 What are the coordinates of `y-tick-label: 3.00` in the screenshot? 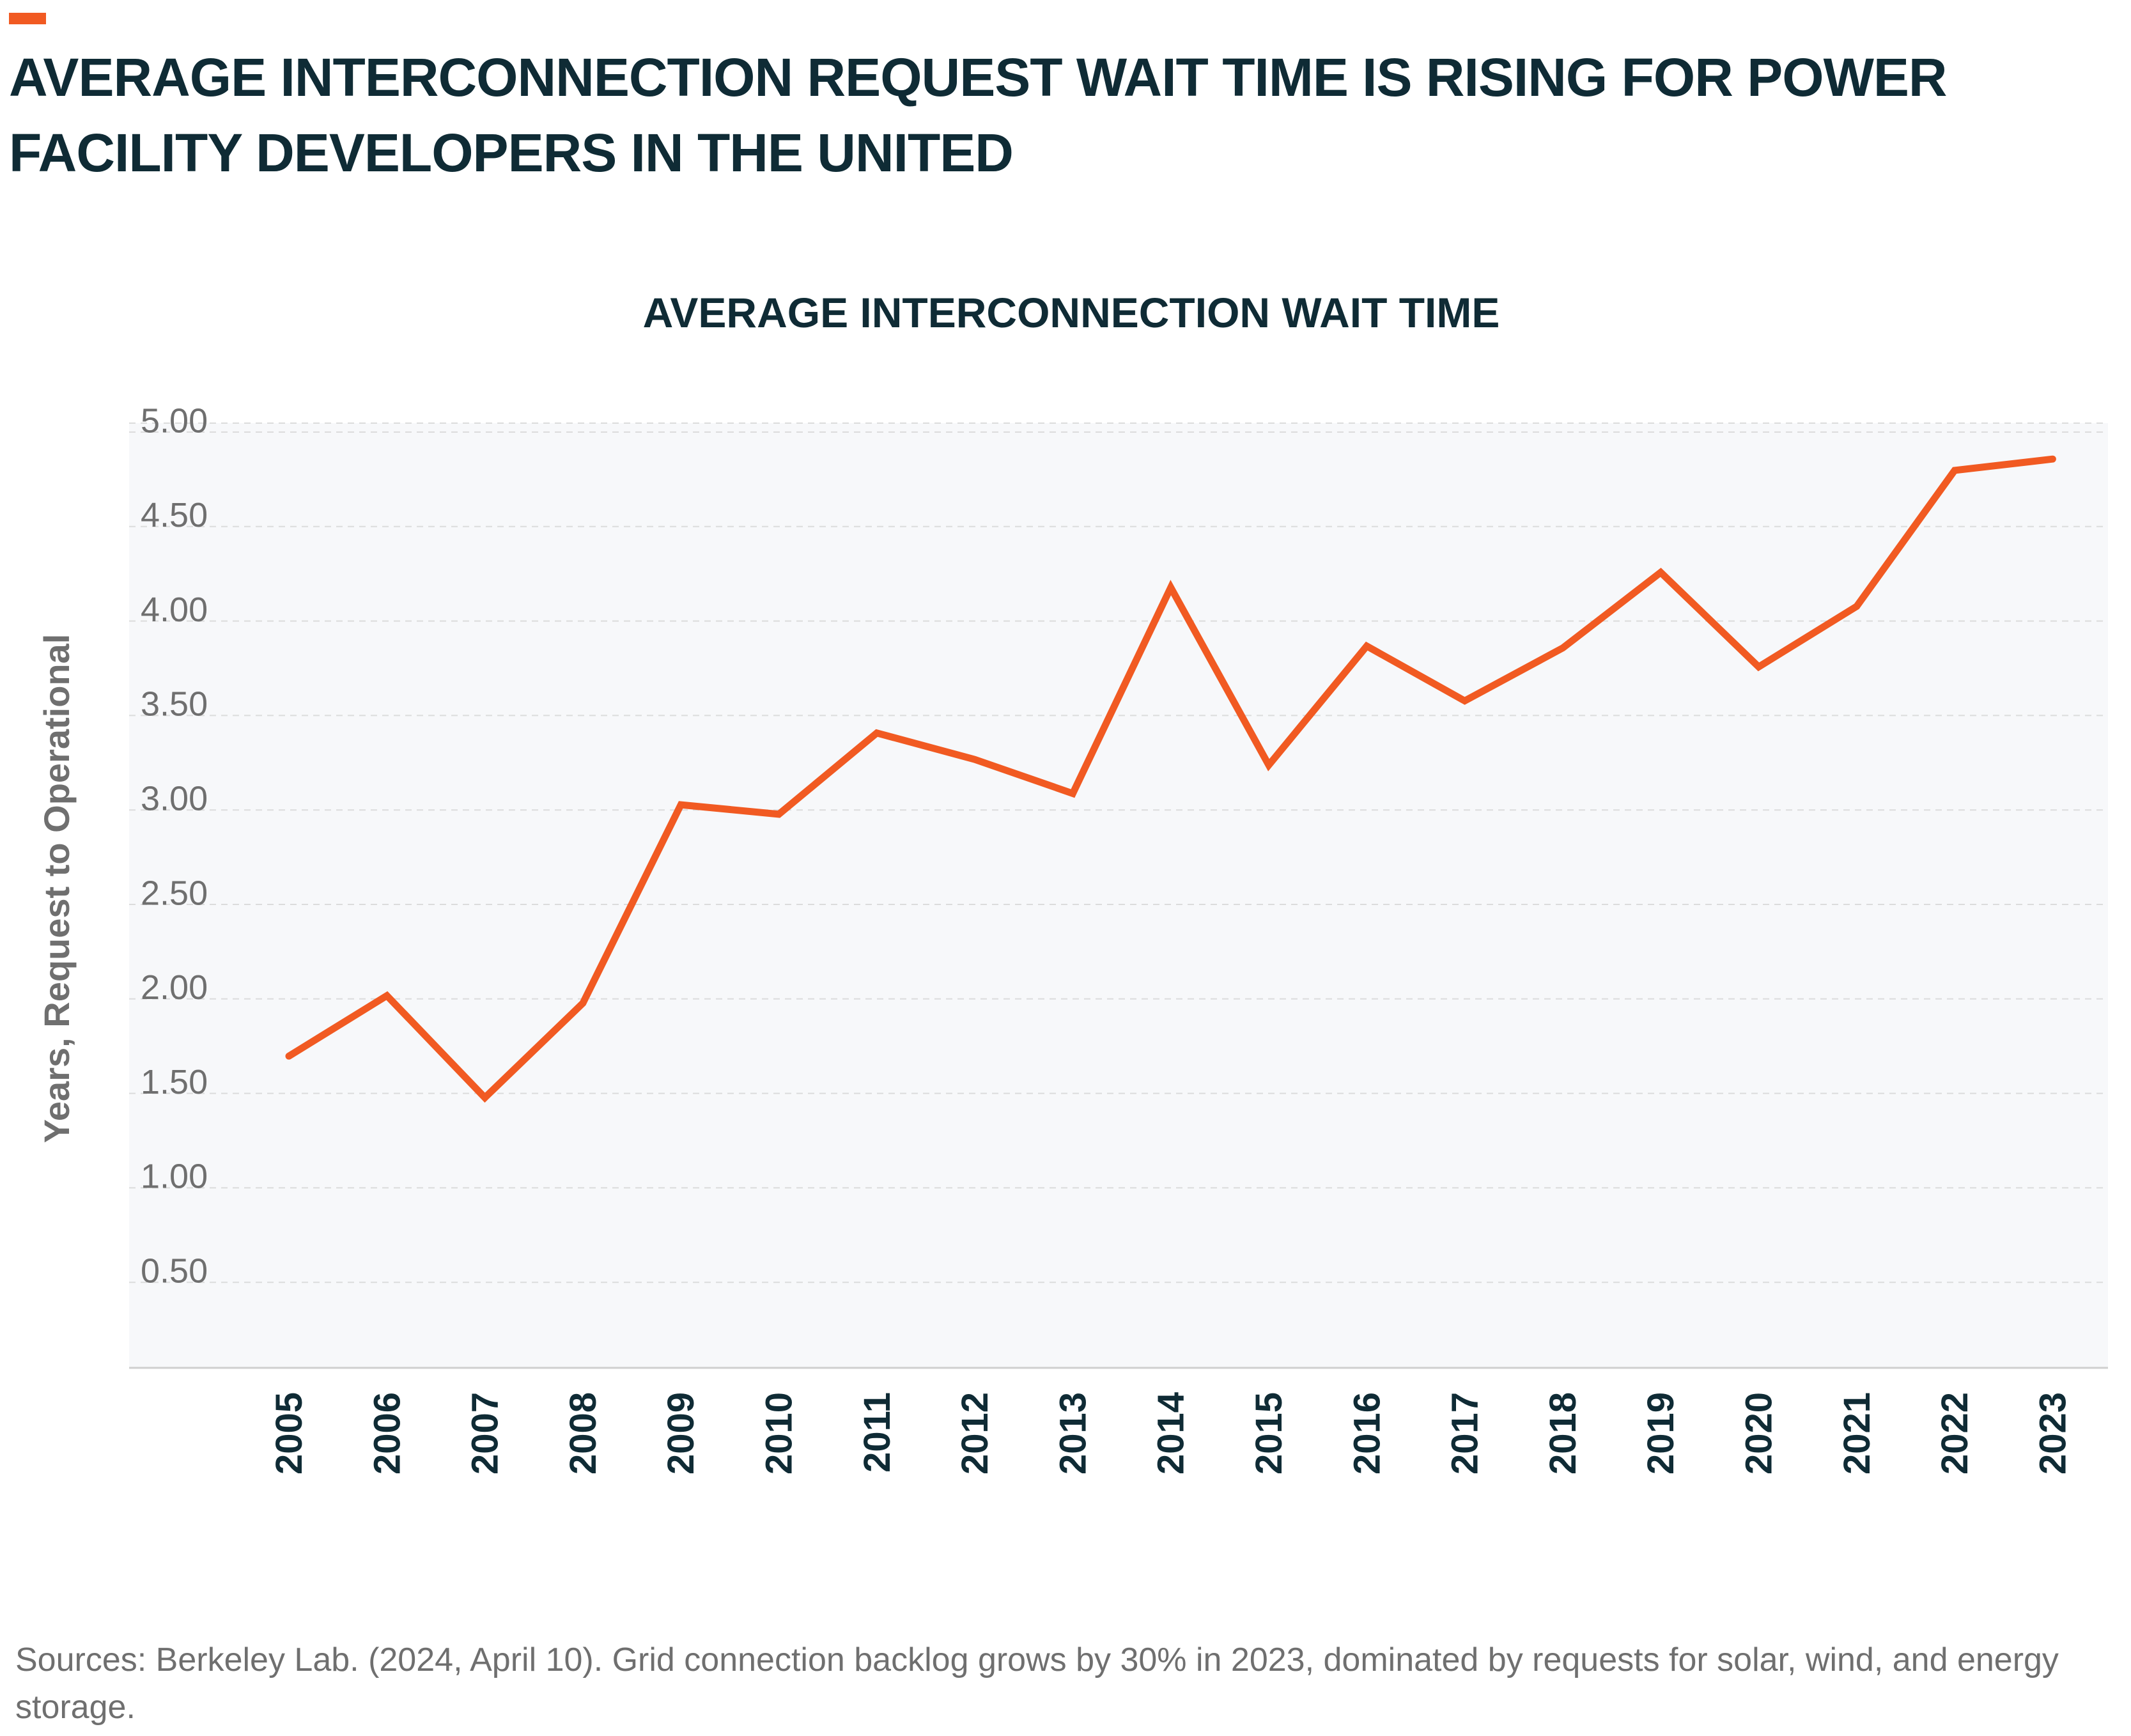 It's located at (174, 798).